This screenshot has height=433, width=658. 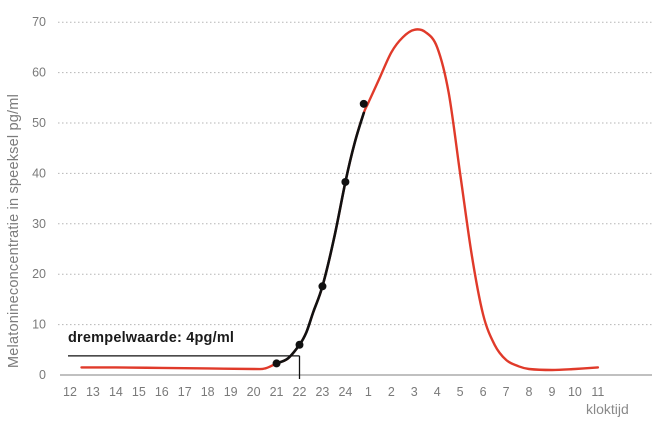 I want to click on x-tick-label: 19, so click(x=231, y=392).